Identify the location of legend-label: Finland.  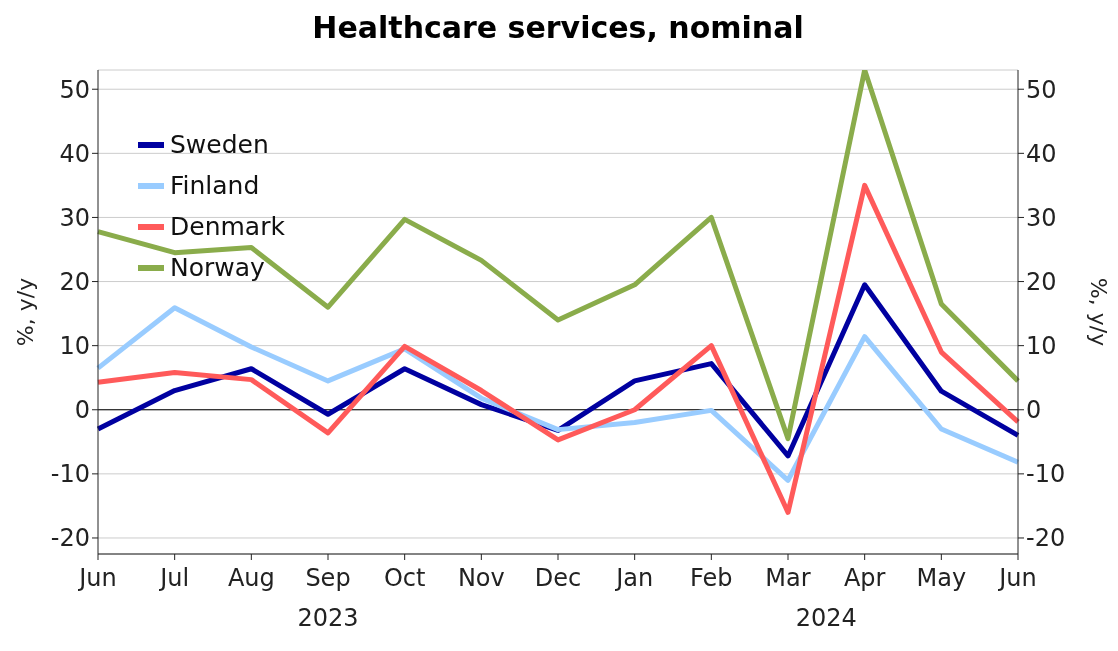
(215, 186).